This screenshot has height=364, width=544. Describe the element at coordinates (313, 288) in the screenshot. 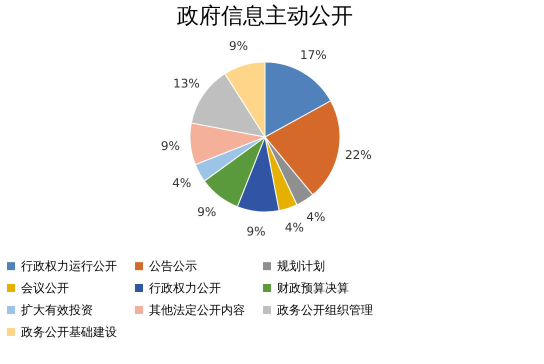

I see `legend-label: 财政预算决算` at that location.